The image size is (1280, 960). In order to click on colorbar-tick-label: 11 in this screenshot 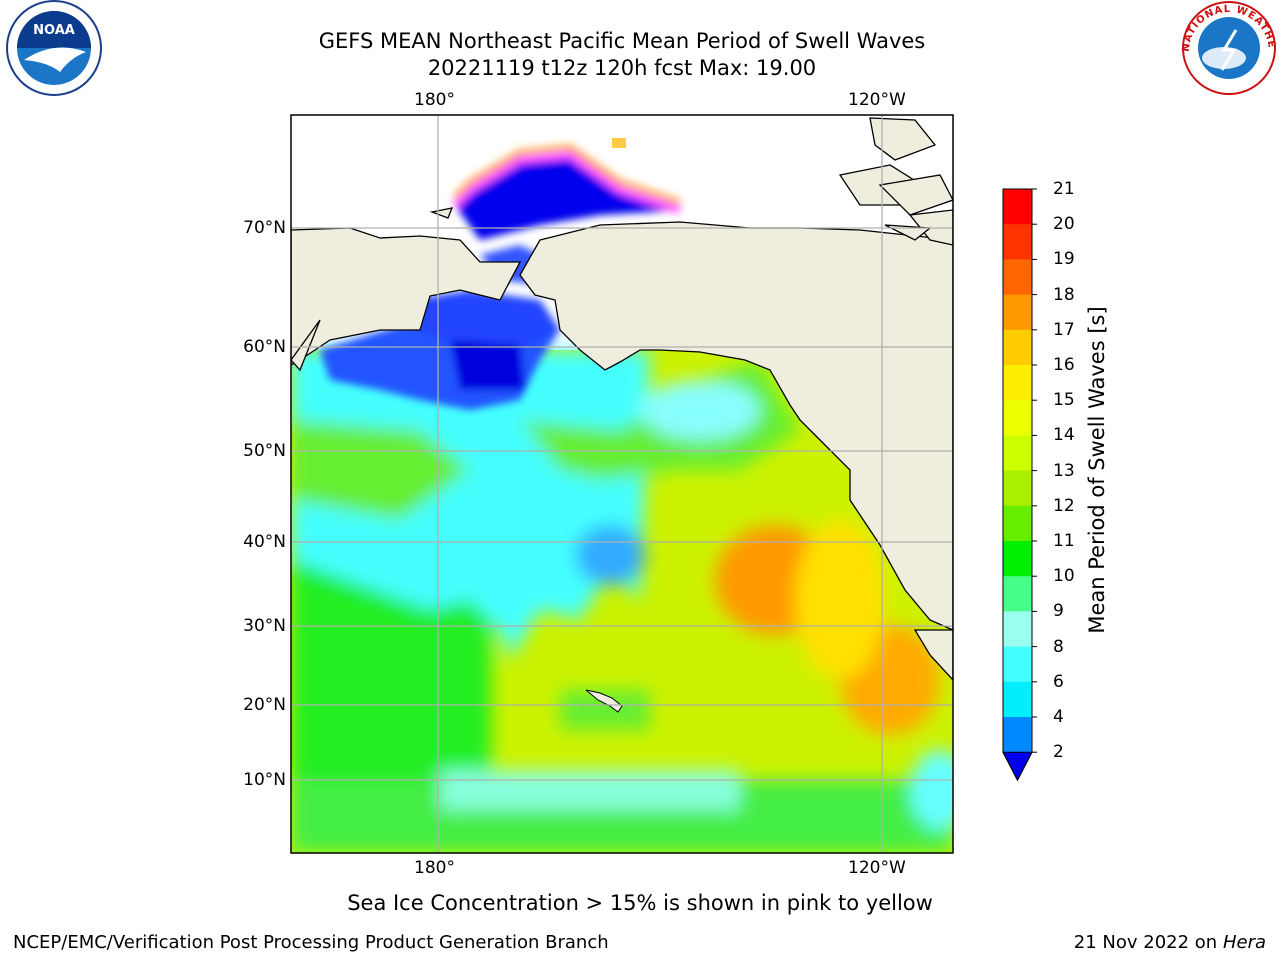, I will do `click(1064, 541)`.